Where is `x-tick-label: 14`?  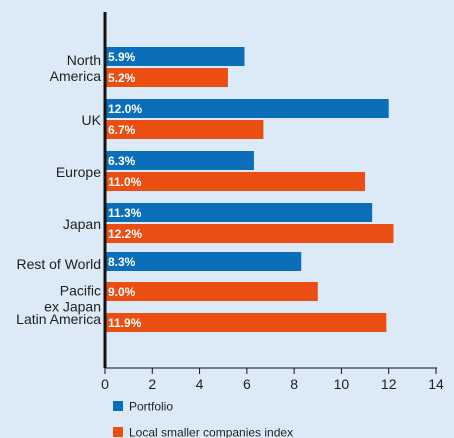 x-tick-label: 14 is located at coordinates (436, 384).